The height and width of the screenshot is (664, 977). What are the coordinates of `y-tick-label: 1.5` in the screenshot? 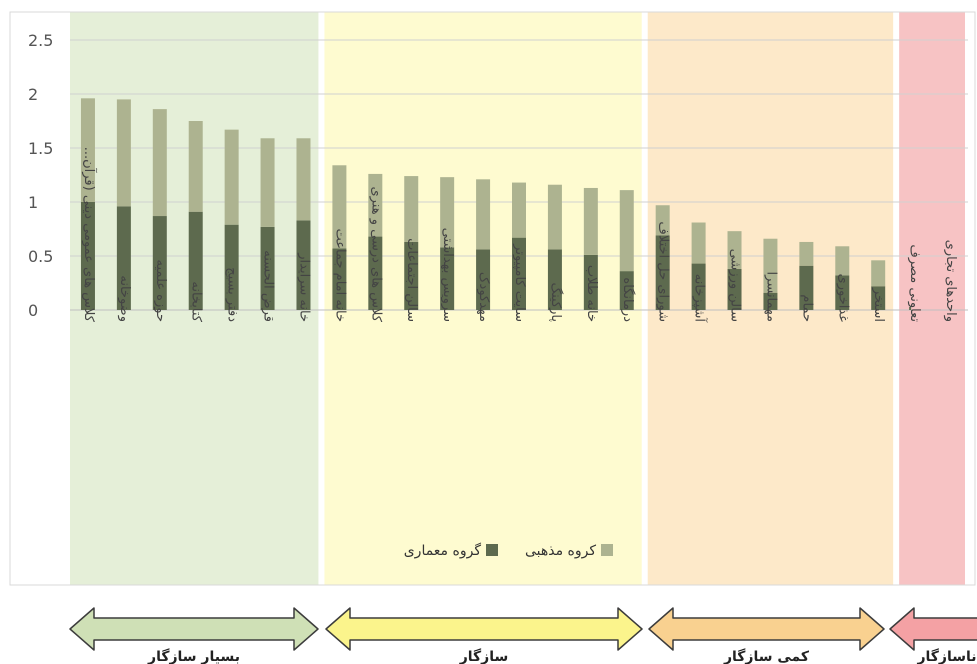 It's located at (40, 148).